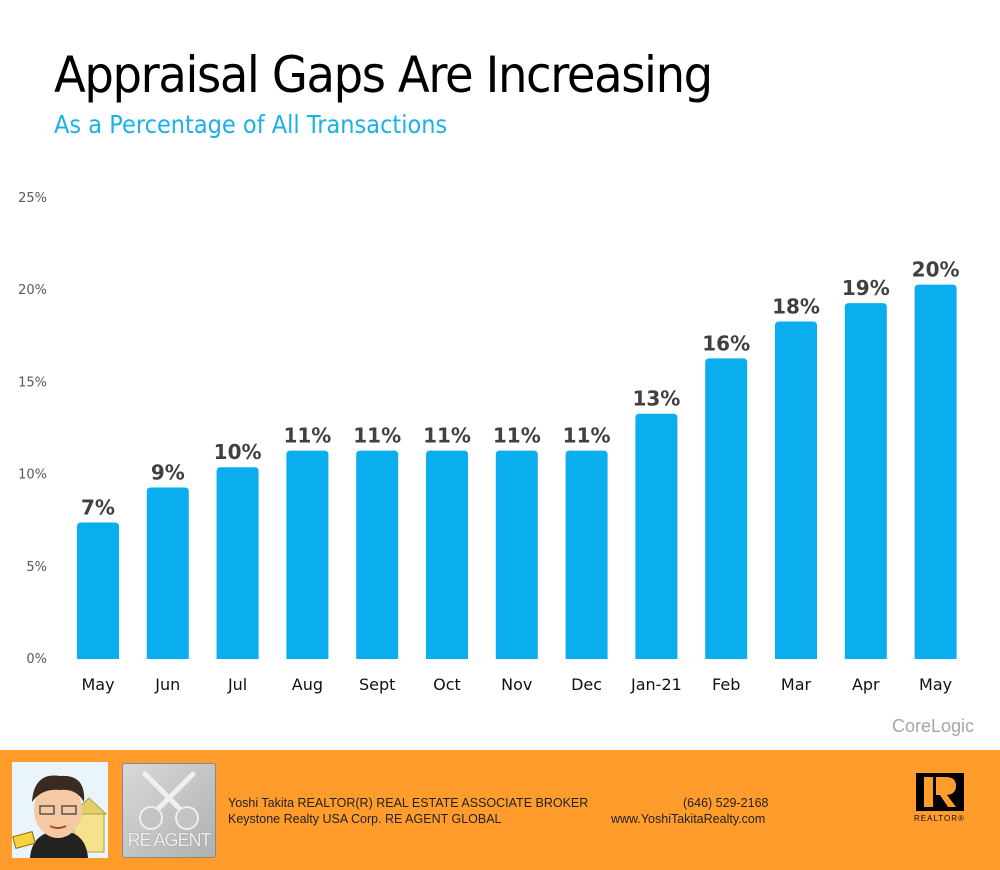 The height and width of the screenshot is (870, 1000). I want to click on y-axis: 0% 5% 10% 15% 20% 25%, so click(32, 429).